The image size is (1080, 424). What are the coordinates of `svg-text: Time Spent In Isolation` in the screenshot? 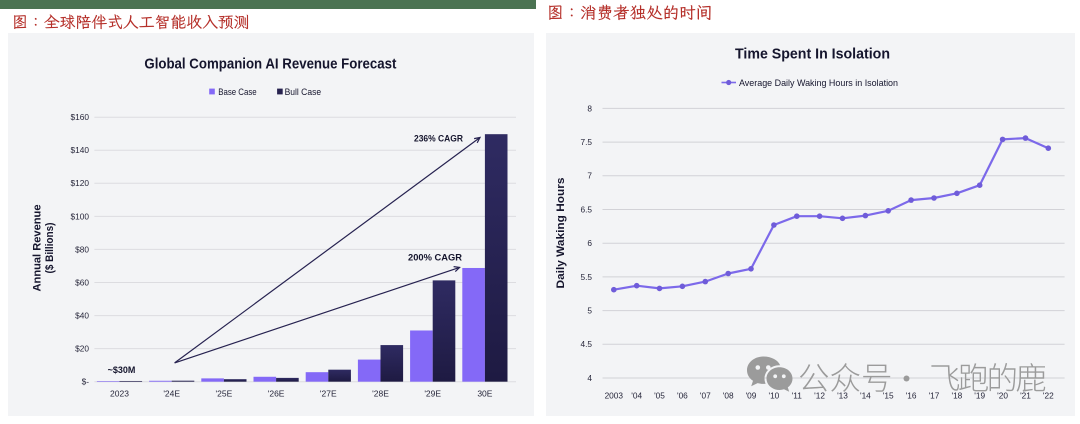 It's located at (812, 54).